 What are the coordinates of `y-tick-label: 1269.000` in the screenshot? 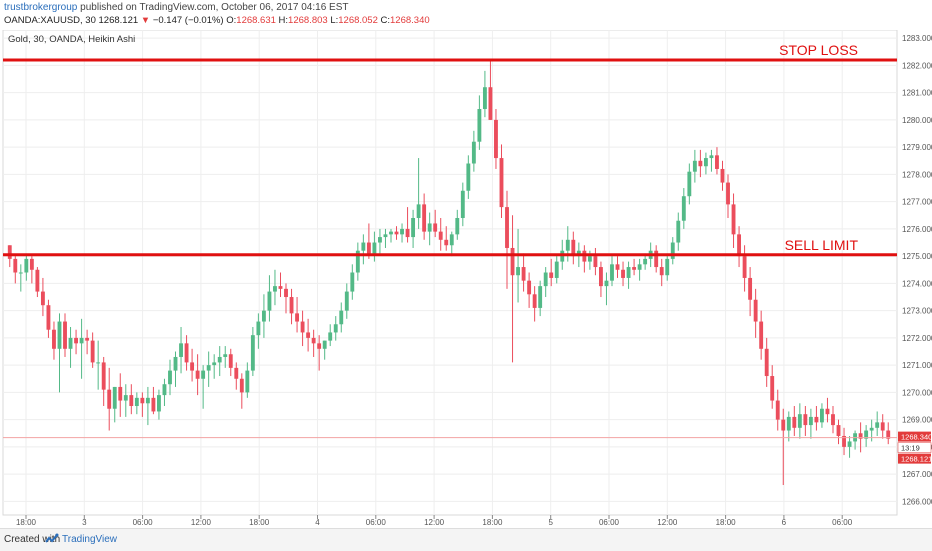 It's located at (917, 420).